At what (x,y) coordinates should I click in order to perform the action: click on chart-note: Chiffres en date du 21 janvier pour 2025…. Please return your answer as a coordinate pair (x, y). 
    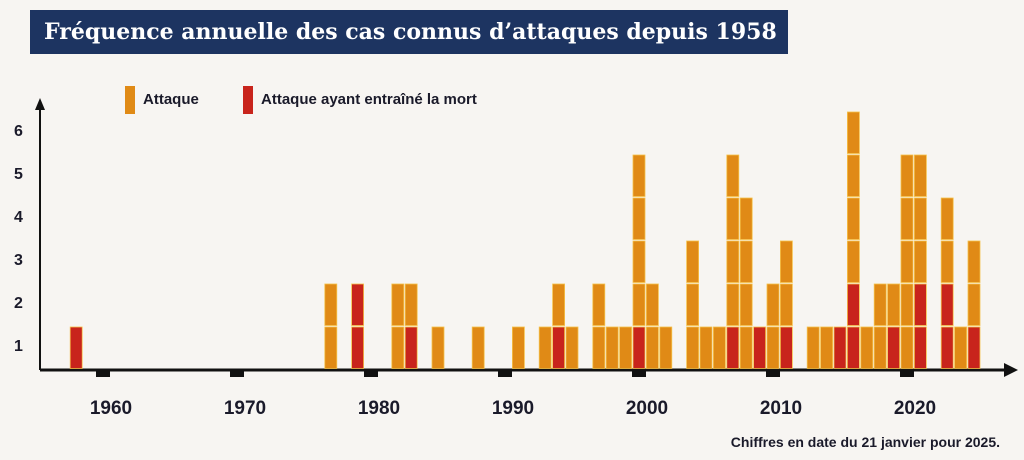
    Looking at the image, I should click on (865, 442).